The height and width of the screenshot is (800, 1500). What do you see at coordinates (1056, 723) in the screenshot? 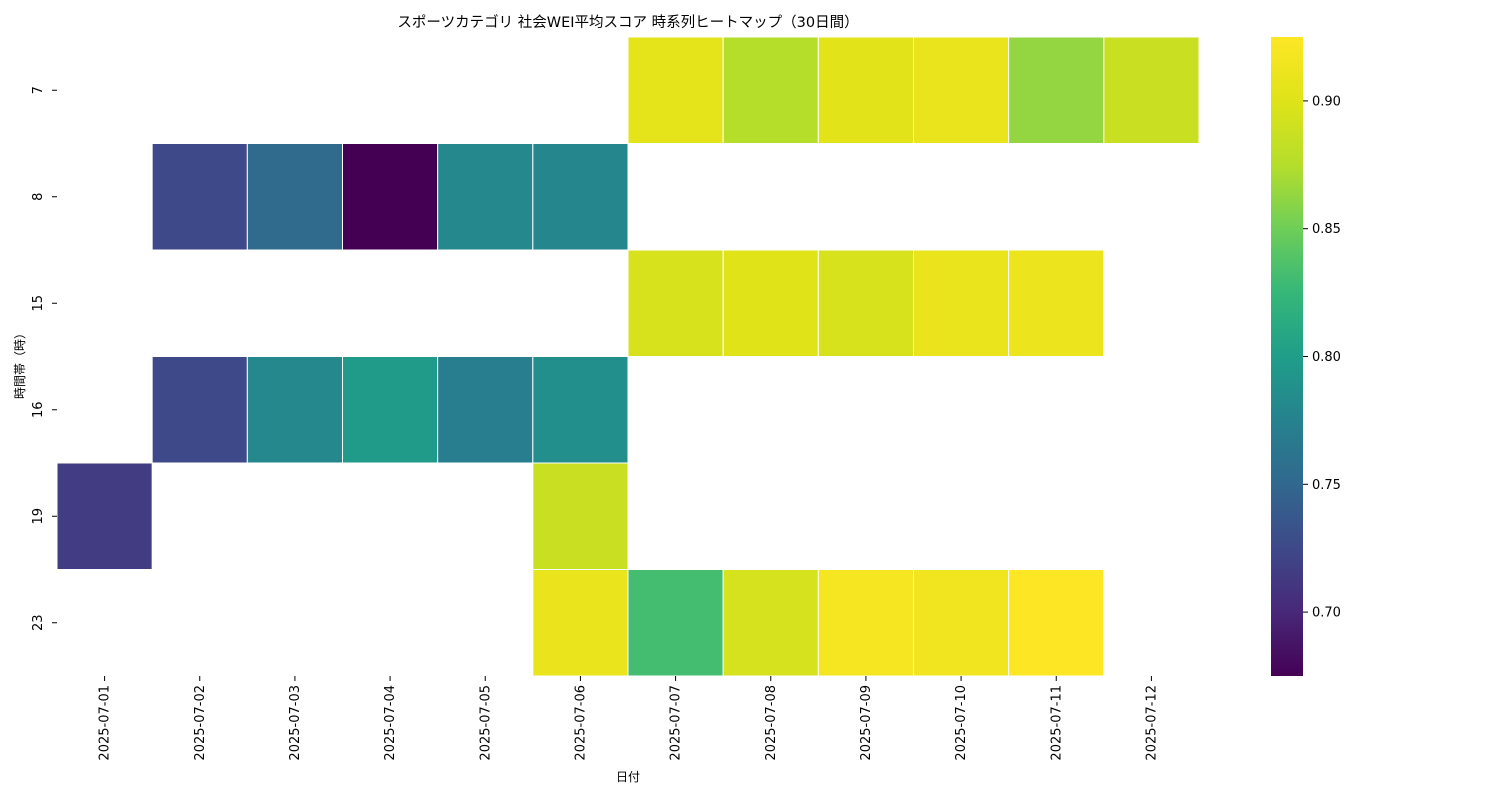
I see `x-tick-label: 2025-07-11` at bounding box center [1056, 723].